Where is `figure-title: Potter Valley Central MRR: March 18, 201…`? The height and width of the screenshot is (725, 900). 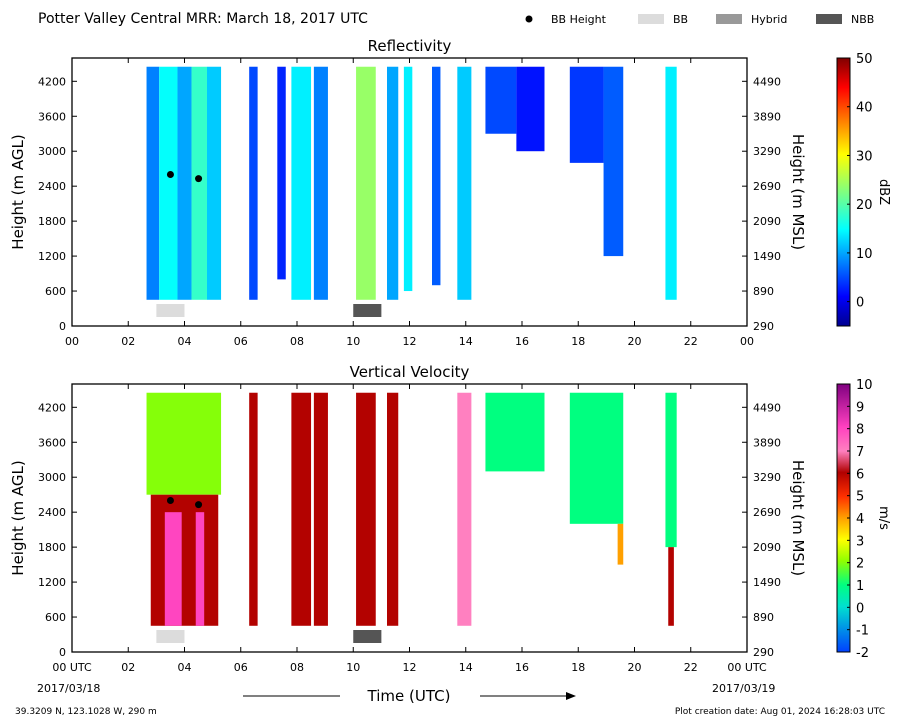 figure-title: Potter Valley Central MRR: March 18, 201… is located at coordinates (203, 19).